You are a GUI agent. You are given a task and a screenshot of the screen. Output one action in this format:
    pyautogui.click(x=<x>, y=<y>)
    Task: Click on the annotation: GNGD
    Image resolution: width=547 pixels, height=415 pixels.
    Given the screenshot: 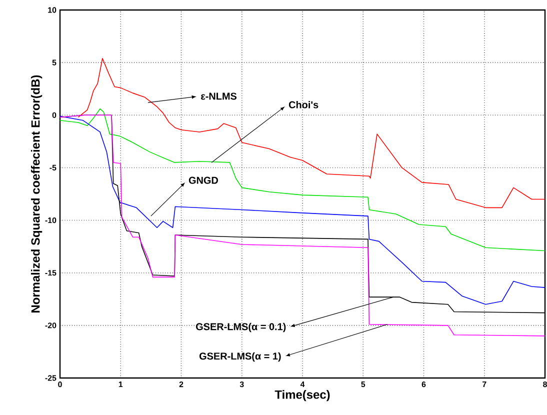 What is the action you would take?
    pyautogui.click(x=203, y=180)
    